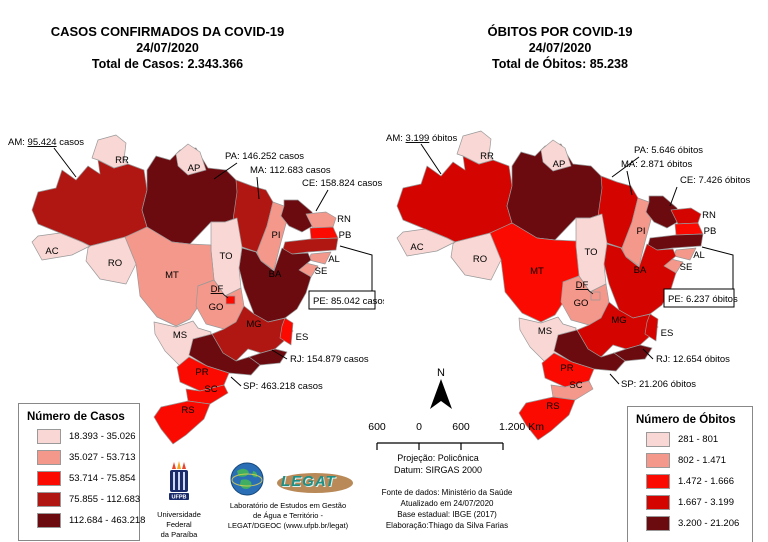 This screenshot has height=542, width=768. I want to click on globe-icon, so click(247, 479).